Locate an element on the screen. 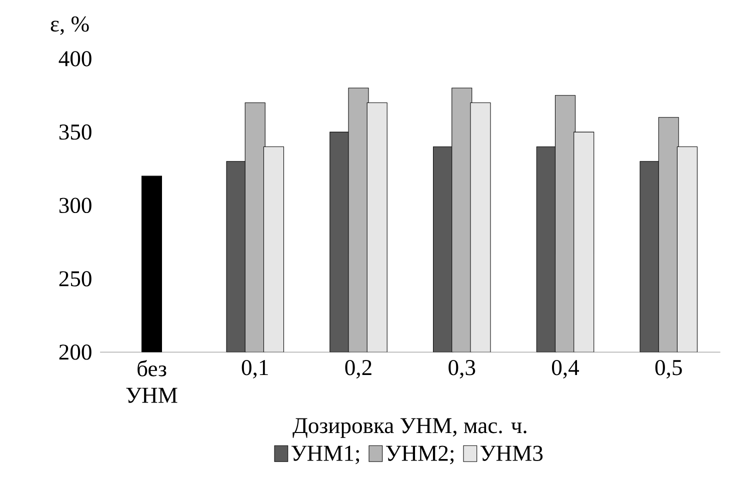 This screenshot has width=743, height=495. legend-label: УНМ1; is located at coordinates (325, 455).